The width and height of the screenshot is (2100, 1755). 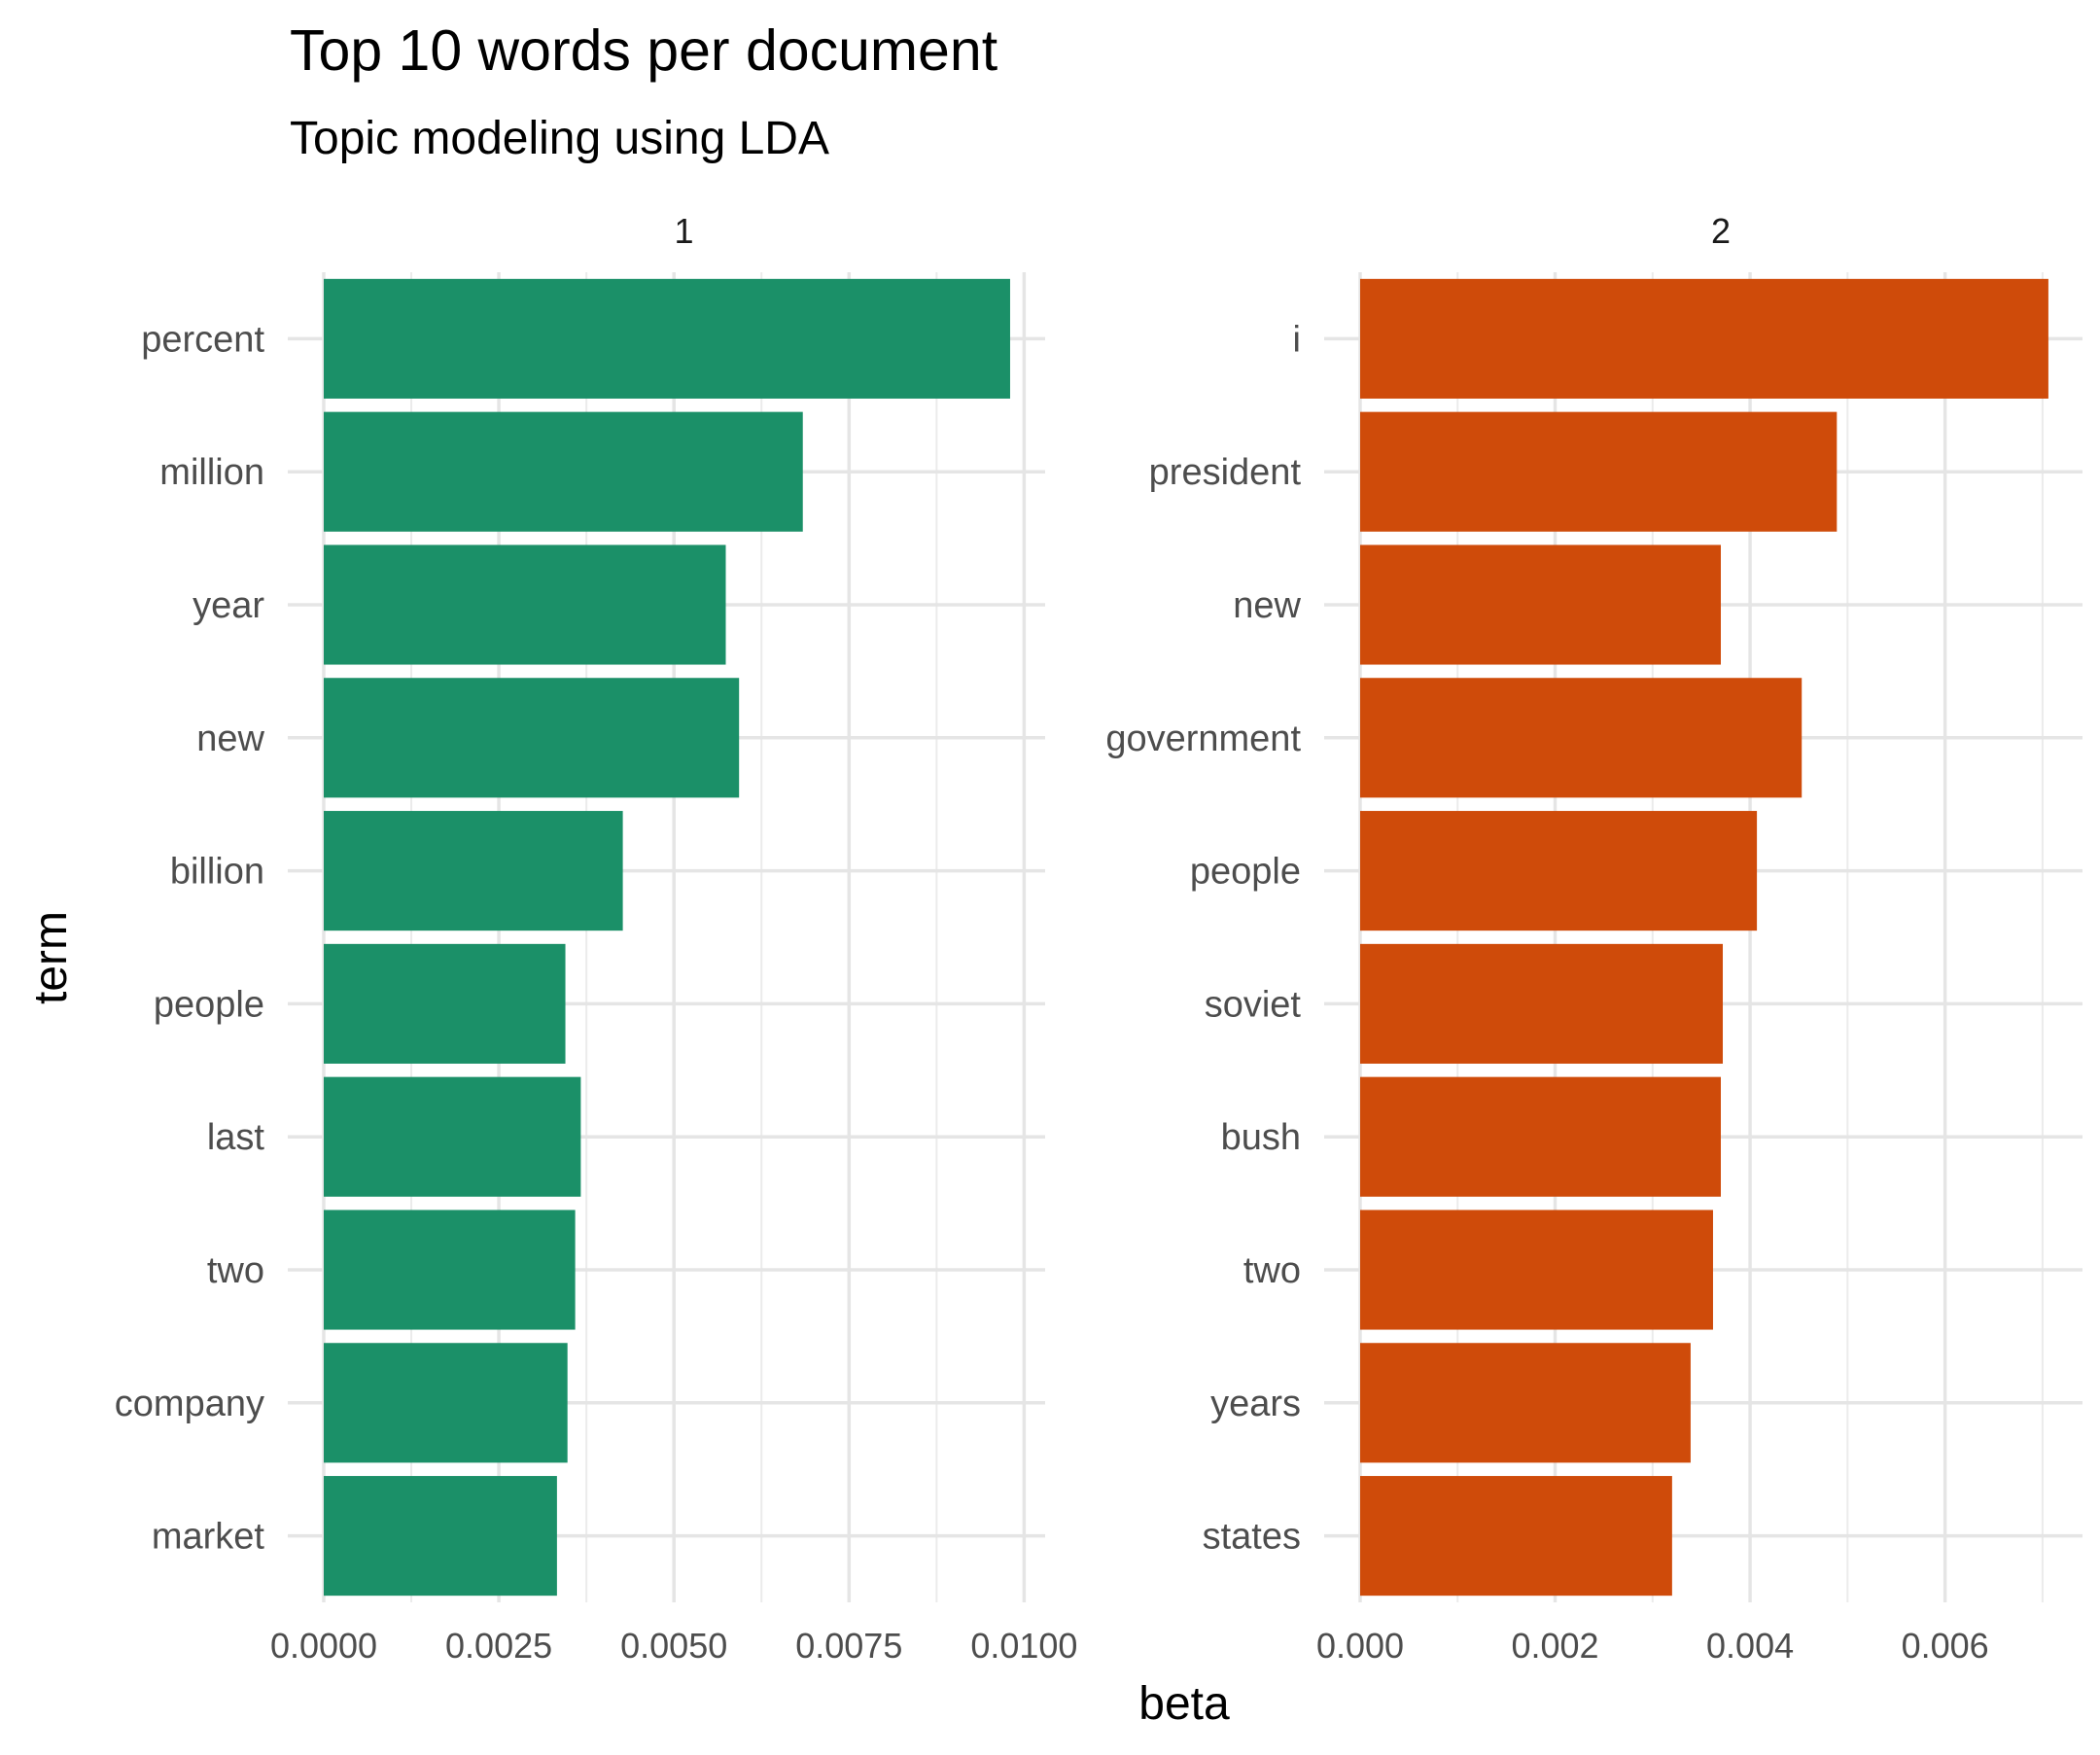 I want to click on x-tick-label: 0.0050, so click(x=673, y=1646).